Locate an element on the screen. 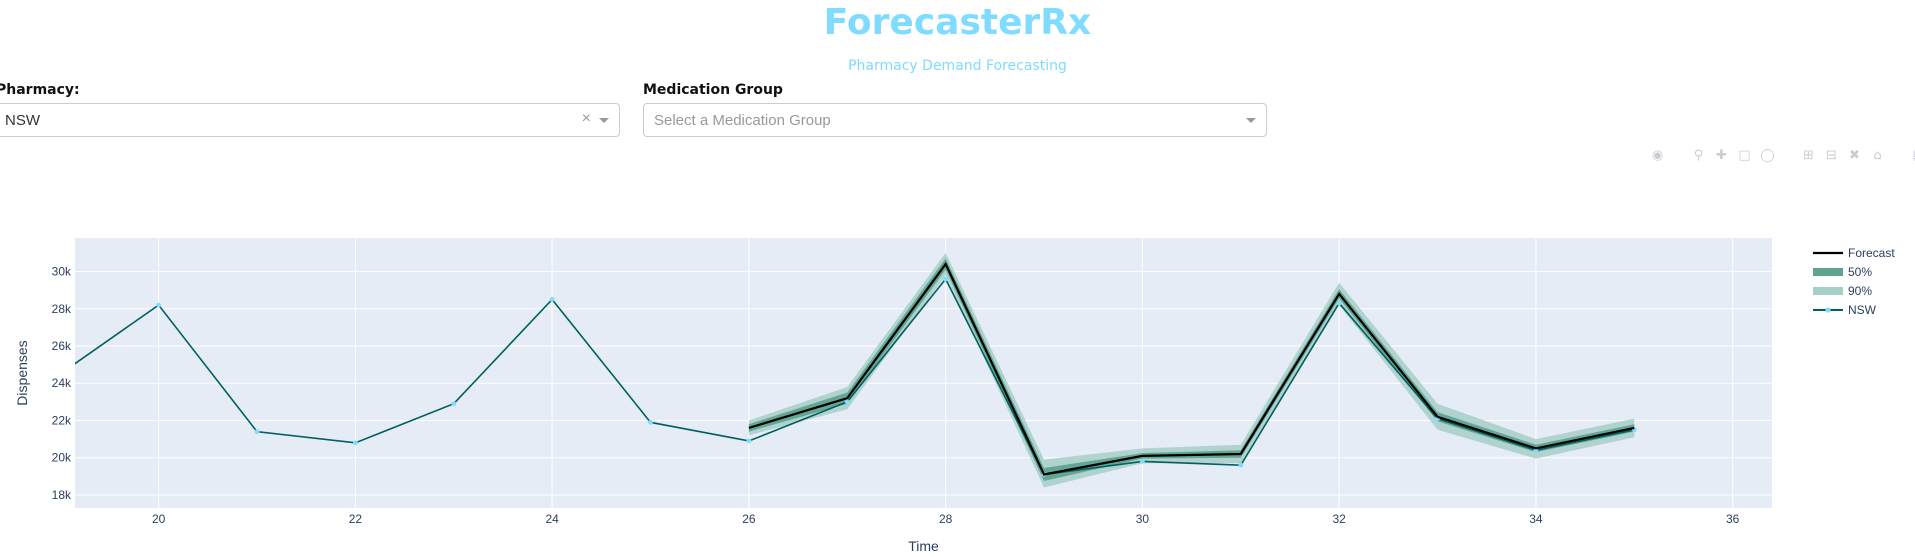 This screenshot has height=557, width=1915. clear-icon: × is located at coordinates (586, 118).